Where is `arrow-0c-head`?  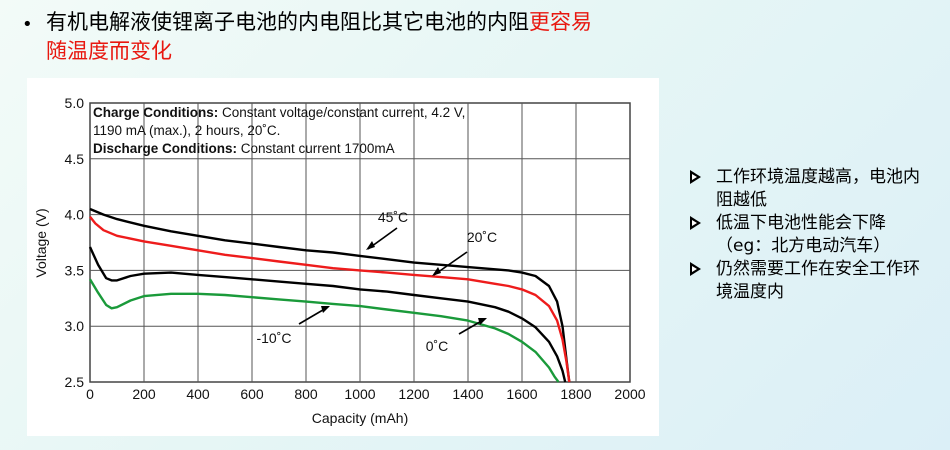 arrow-0c-head is located at coordinates (482, 321).